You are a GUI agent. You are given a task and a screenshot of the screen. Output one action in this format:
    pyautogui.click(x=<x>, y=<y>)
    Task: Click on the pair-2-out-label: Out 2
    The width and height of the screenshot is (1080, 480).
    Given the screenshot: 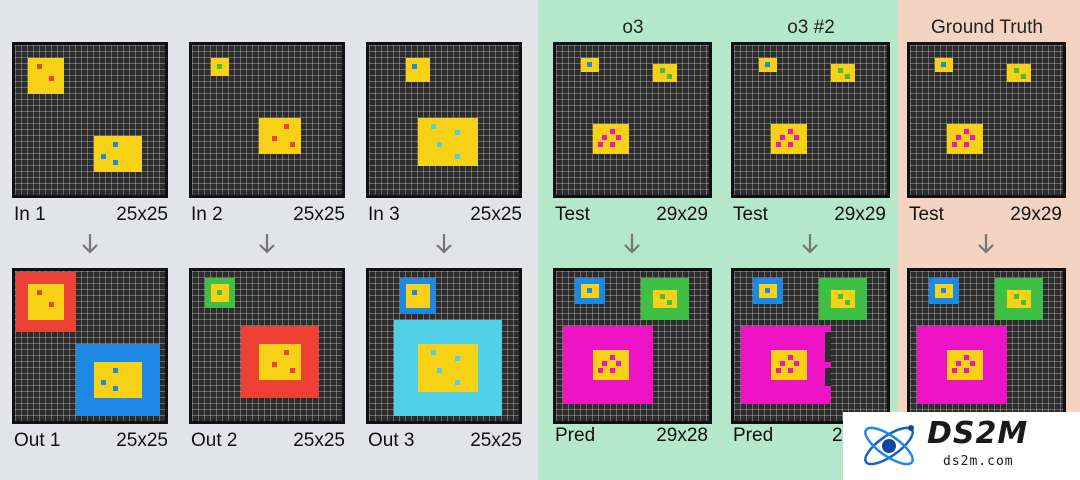 What is the action you would take?
    pyautogui.click(x=214, y=440)
    